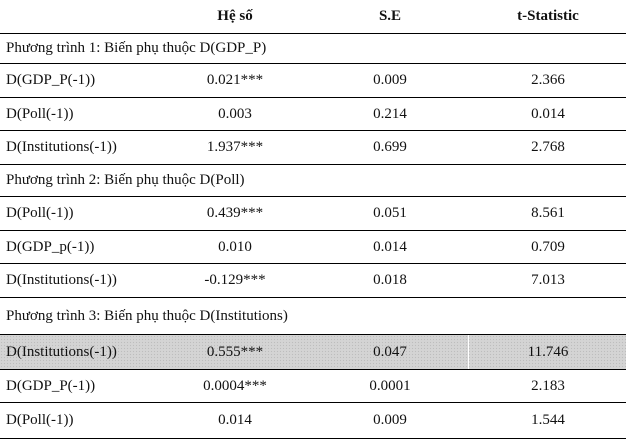 This screenshot has height=444, width=628. What do you see at coordinates (235, 385) in the screenshot?
I see `row-coef: 0.0004***` at bounding box center [235, 385].